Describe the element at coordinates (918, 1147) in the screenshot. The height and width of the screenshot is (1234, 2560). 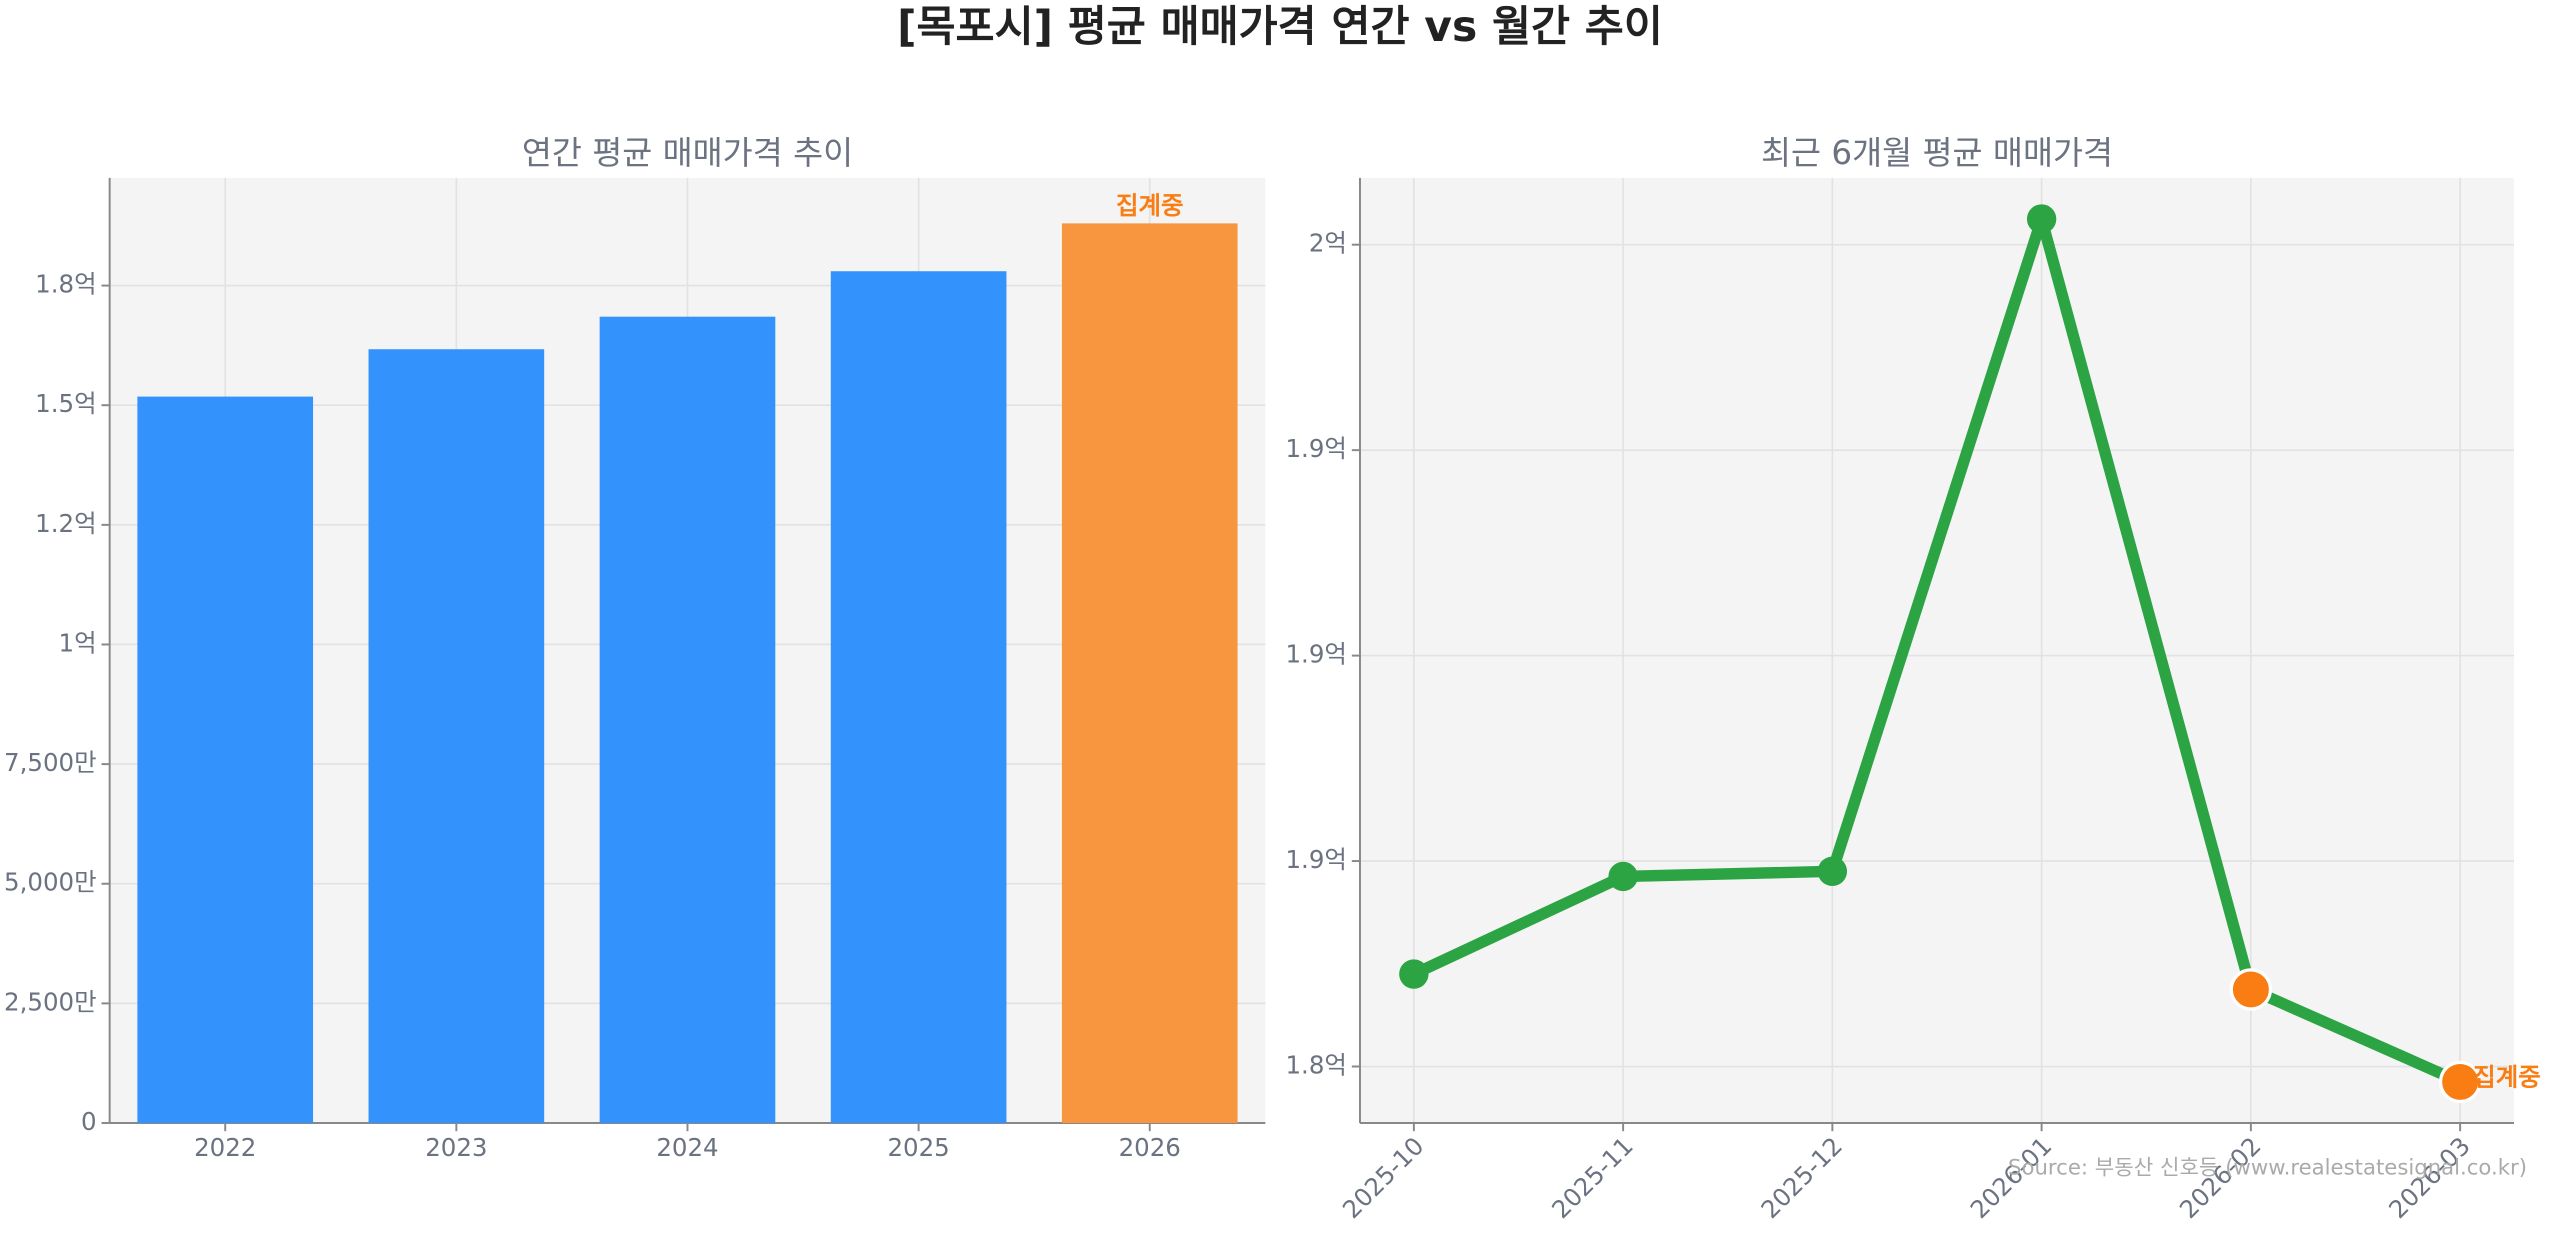
I see `x-tick-label: 2025` at that location.